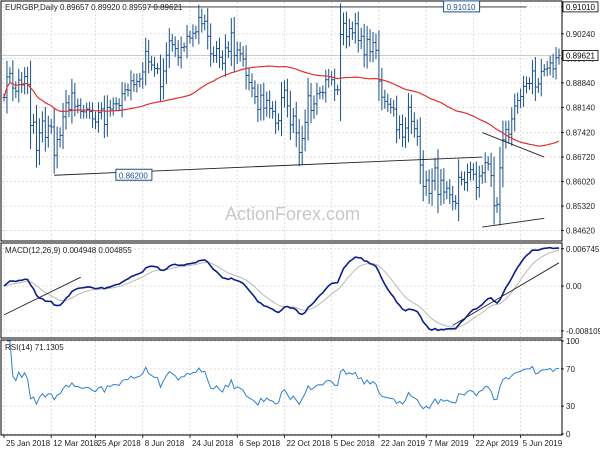 The height and width of the screenshot is (455, 600). I want to click on price-tick-highlight: 0.91010, so click(580, 7).